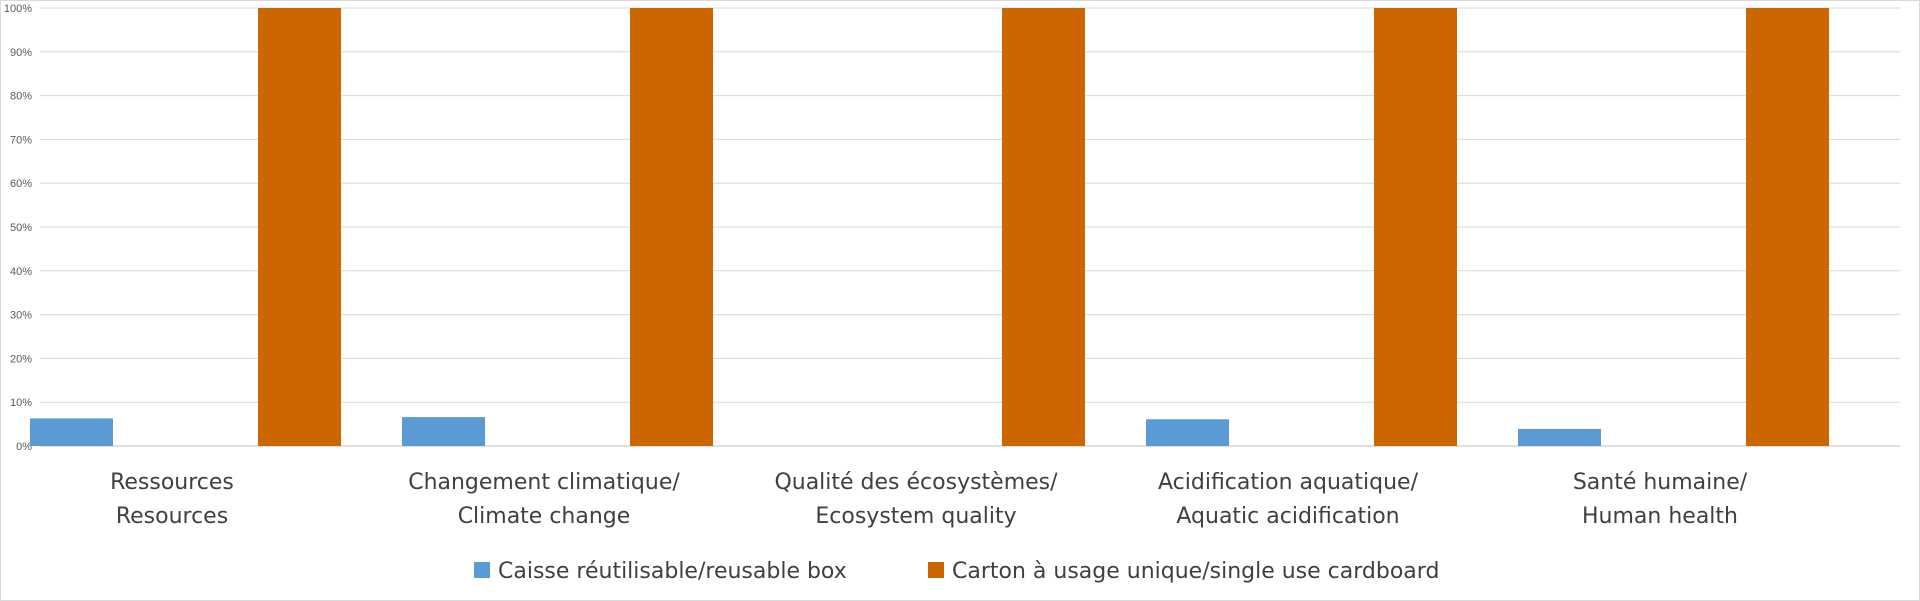 This screenshot has width=1920, height=601. I want to click on x-category-label: Climate change, so click(544, 516).